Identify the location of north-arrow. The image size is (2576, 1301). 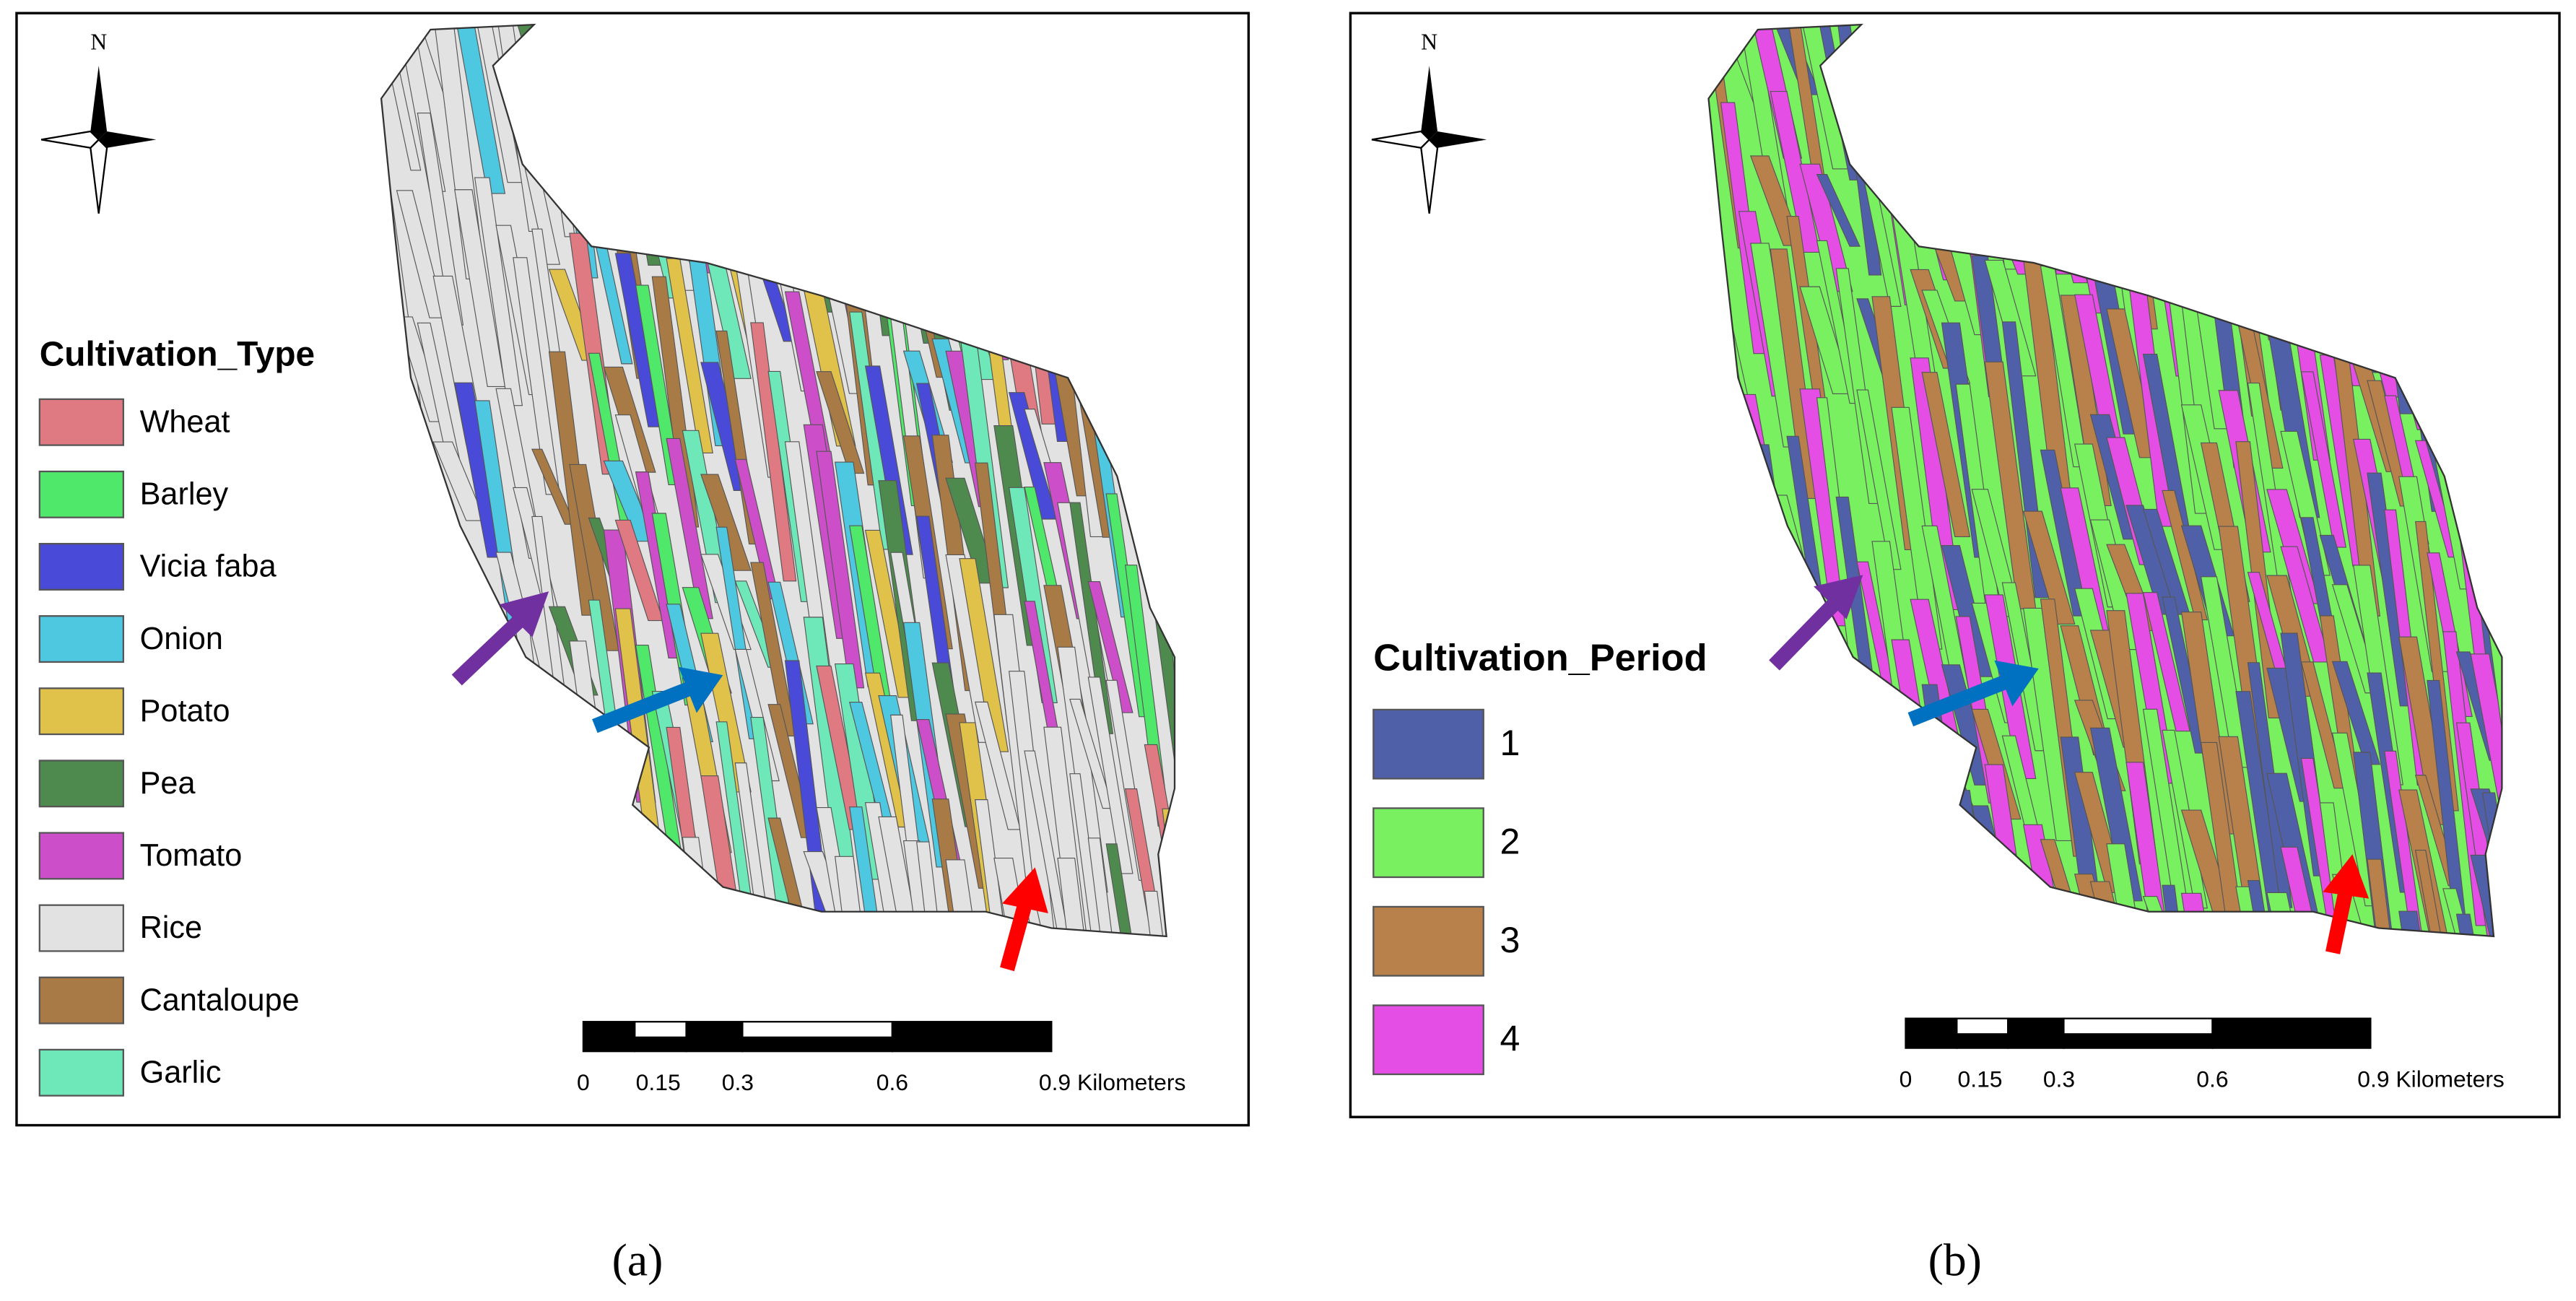
(127, 139).